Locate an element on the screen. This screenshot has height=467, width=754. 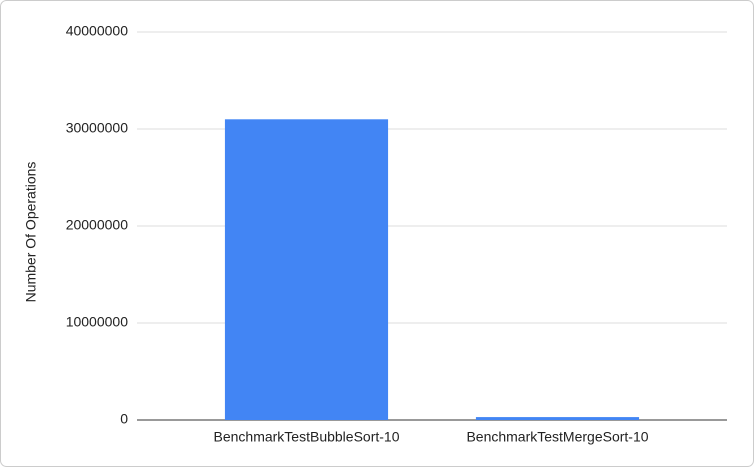
y-tick-label: 10000000 is located at coordinates (97, 322).